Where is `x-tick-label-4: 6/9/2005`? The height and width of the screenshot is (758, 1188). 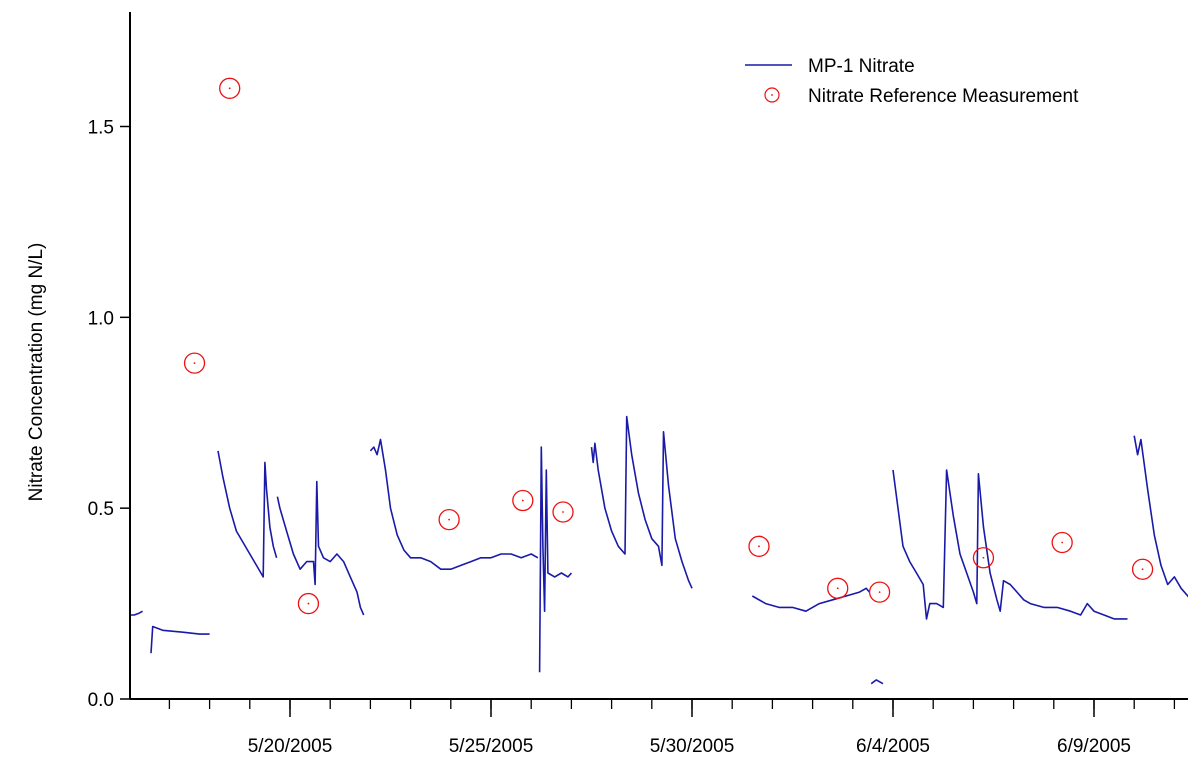 x-tick-label-4: 6/9/2005 is located at coordinates (1094, 746).